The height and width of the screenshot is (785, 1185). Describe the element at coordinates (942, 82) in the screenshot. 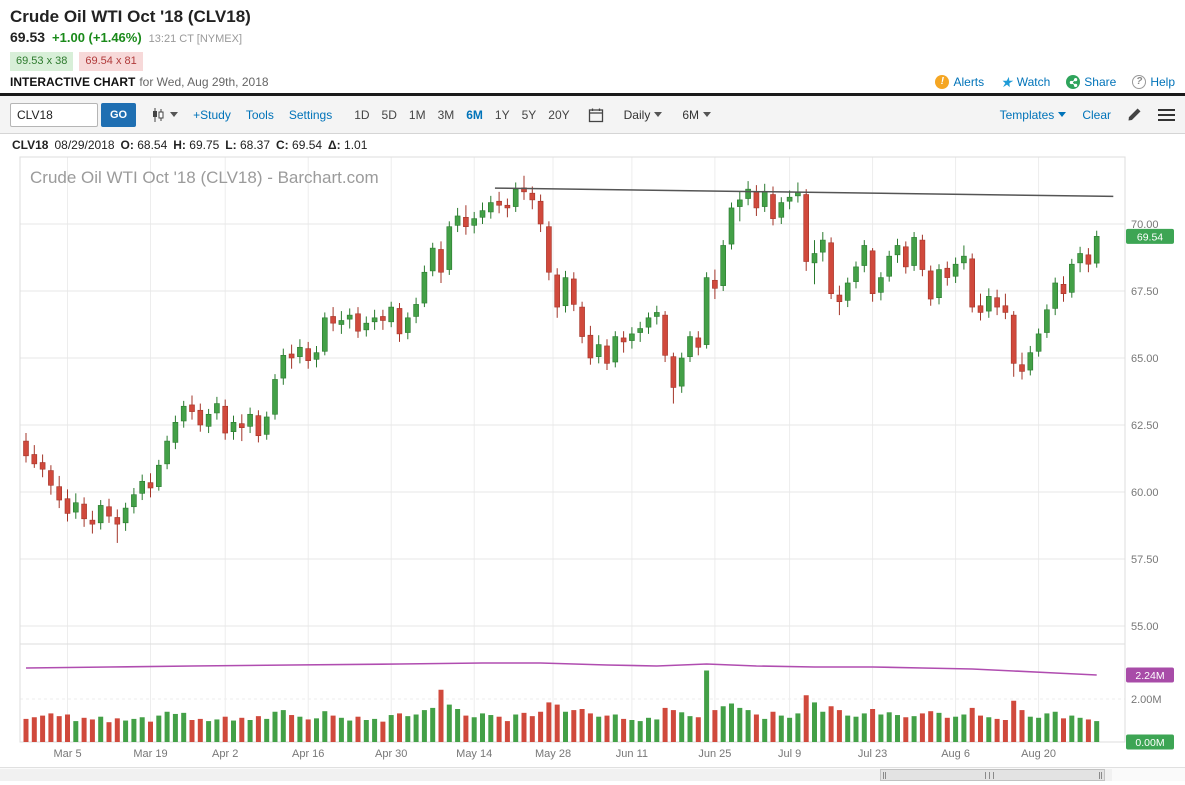

I see `alert-icon` at that location.